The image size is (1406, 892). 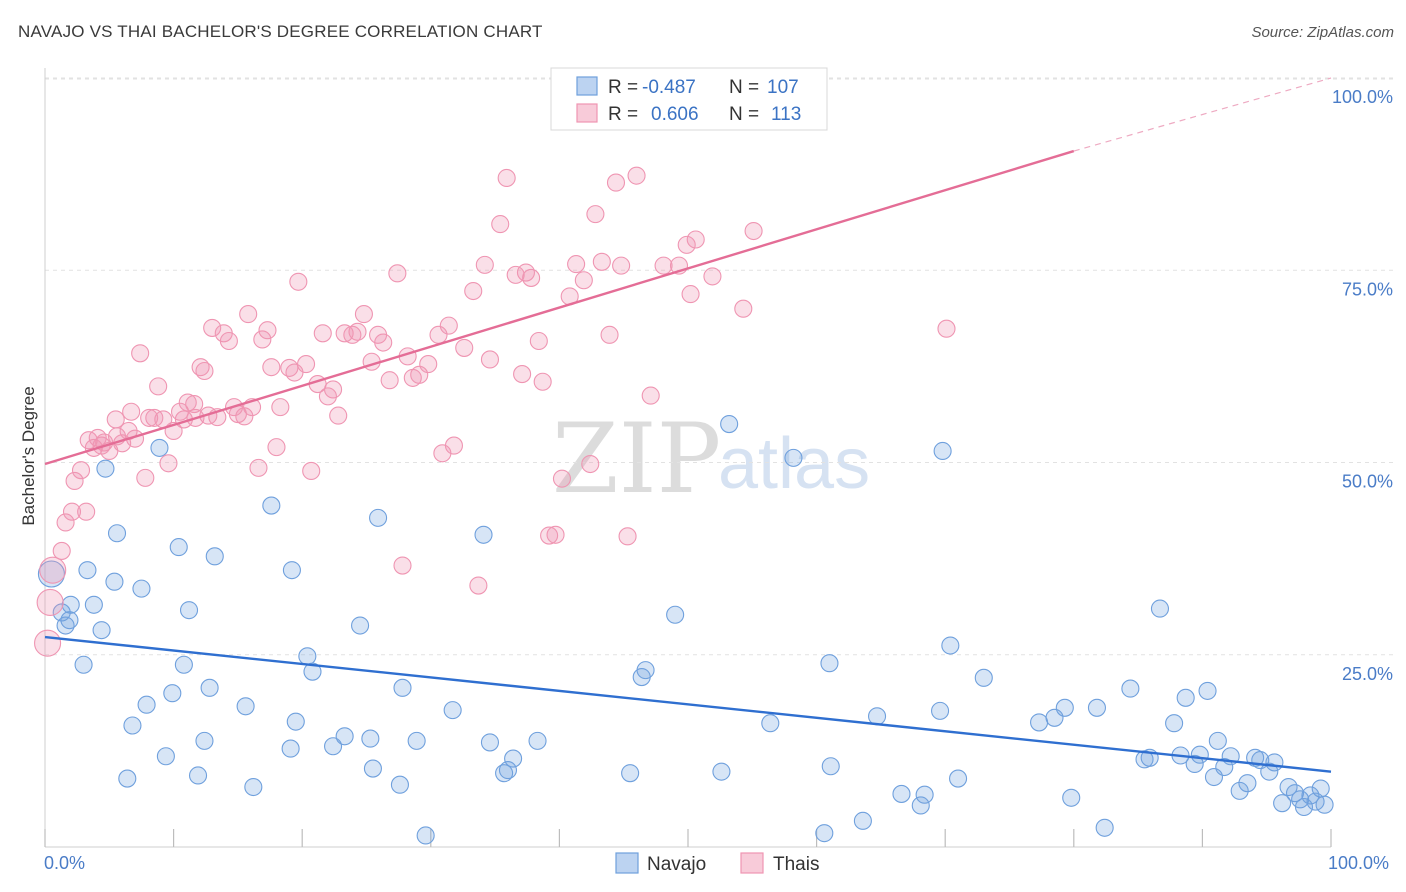 What do you see at coordinates (64, 863) in the screenshot?
I see `x-tick-label-min: 0.0%` at bounding box center [64, 863].